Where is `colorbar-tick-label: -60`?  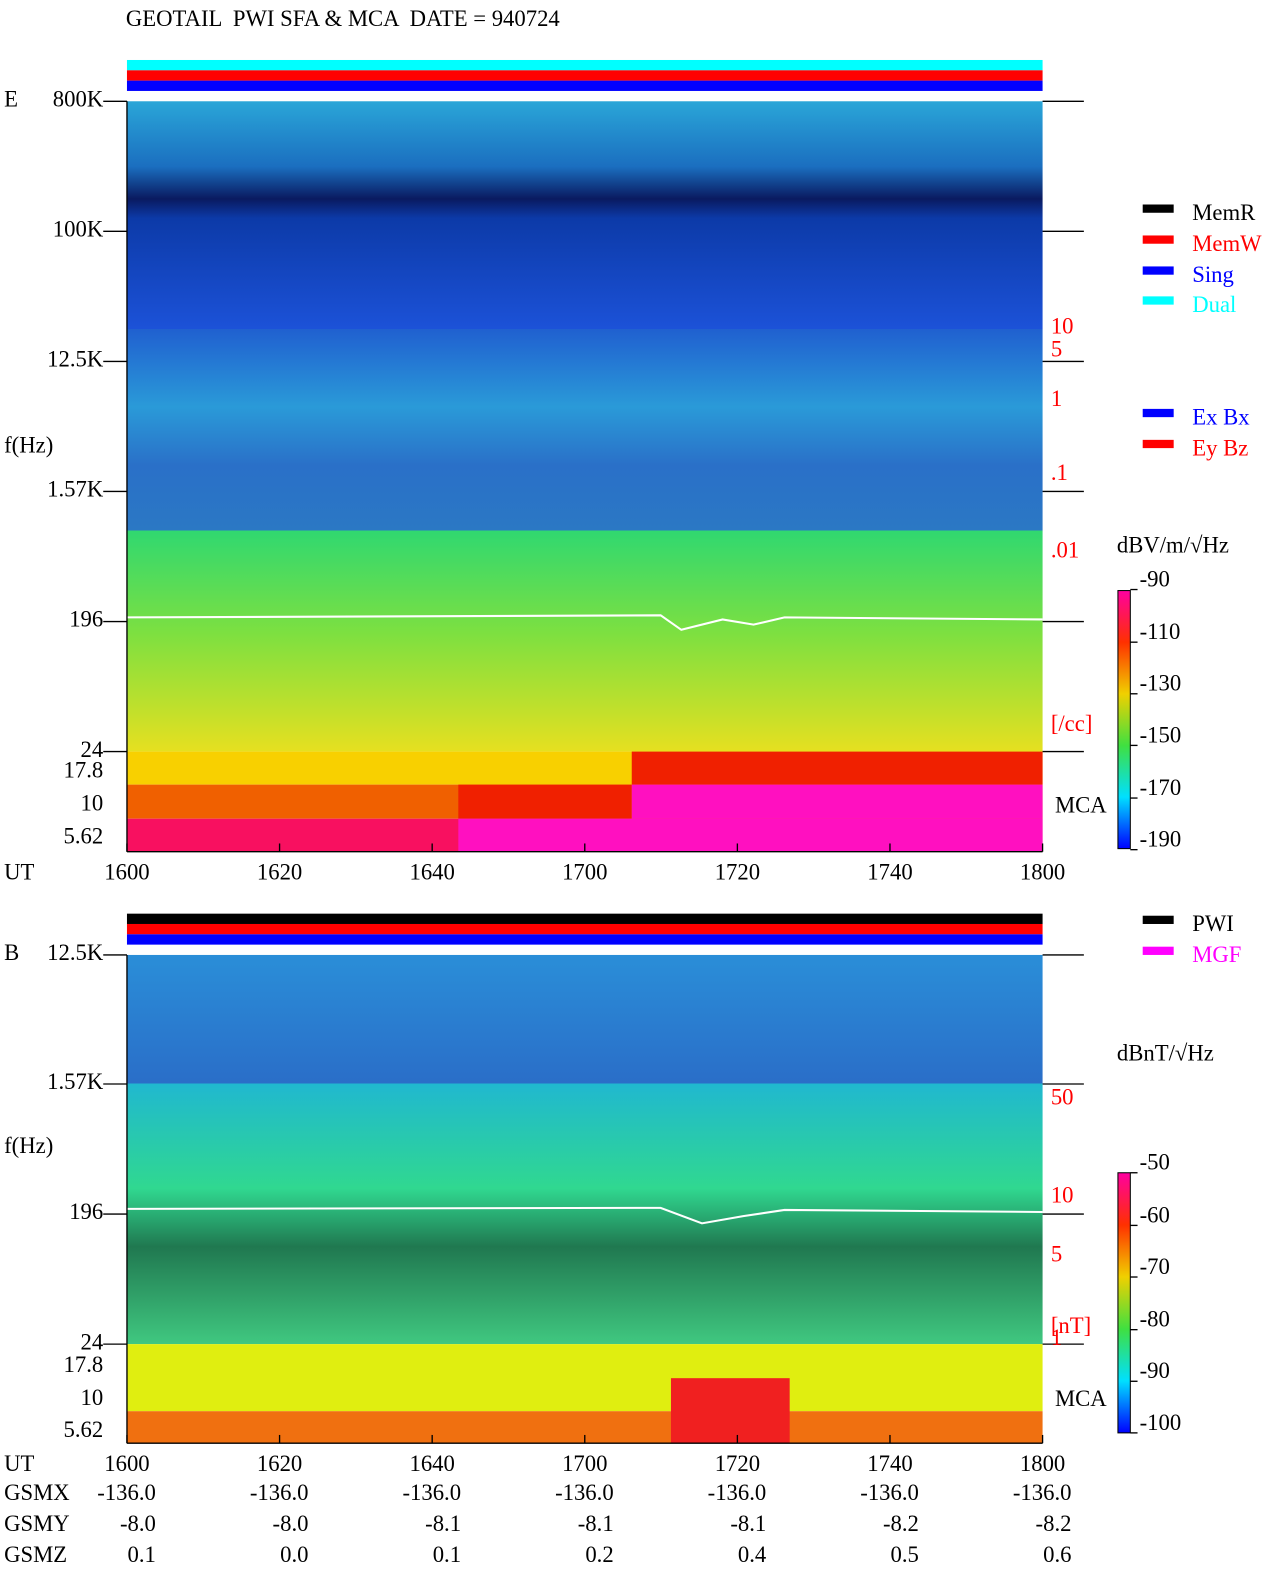 colorbar-tick-label: -60 is located at coordinates (1155, 1214).